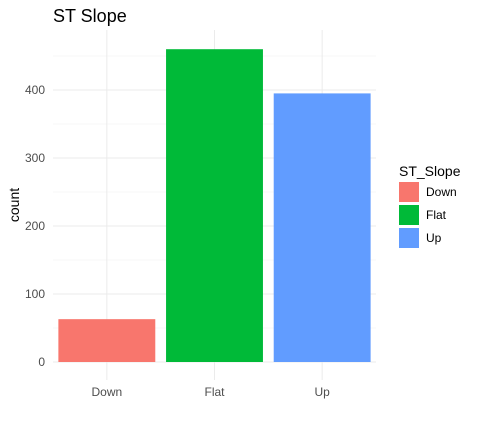 The image size is (477, 424). Describe the element at coordinates (41, 362) in the screenshot. I see `y-tick-label: 0` at that location.